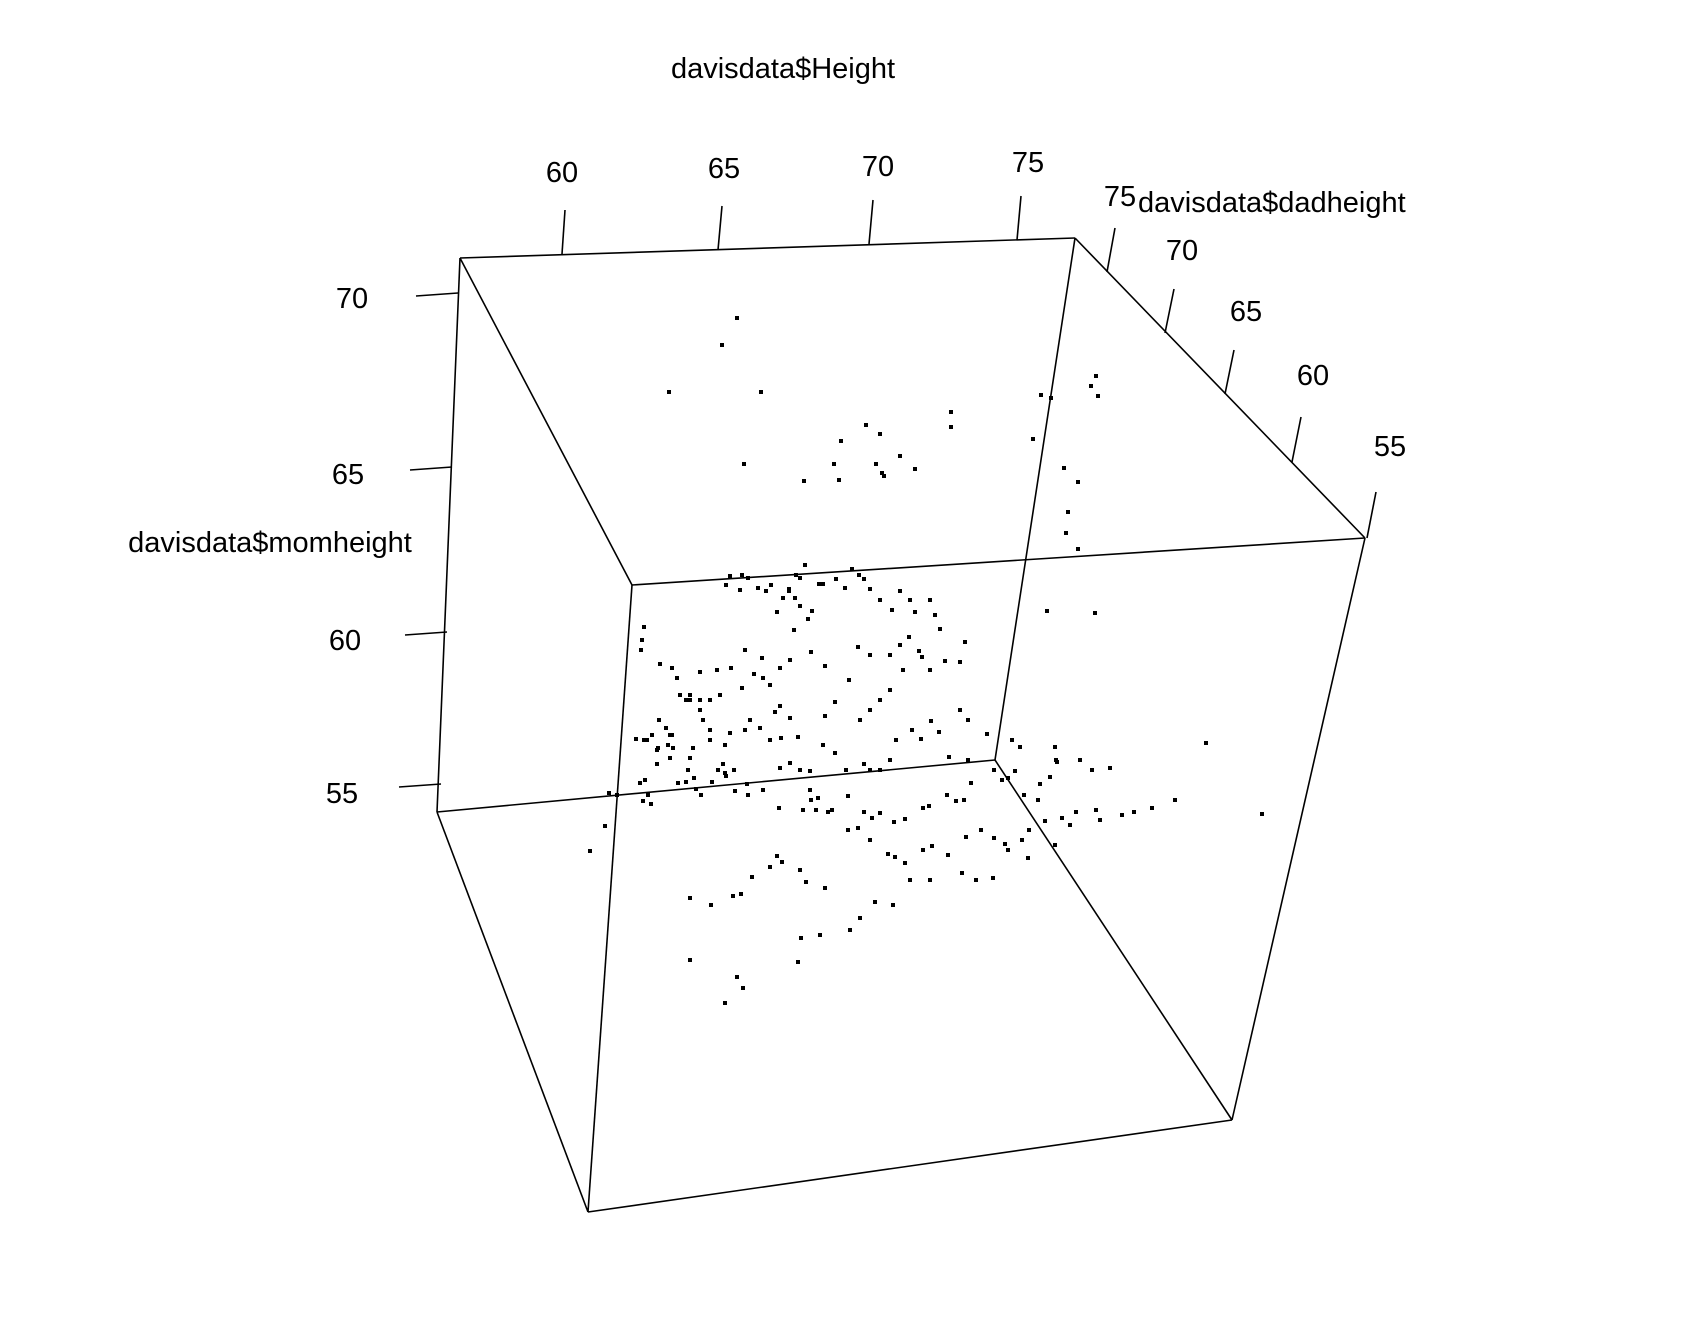  I want to click on z-tick-mark, so click(437, 294).